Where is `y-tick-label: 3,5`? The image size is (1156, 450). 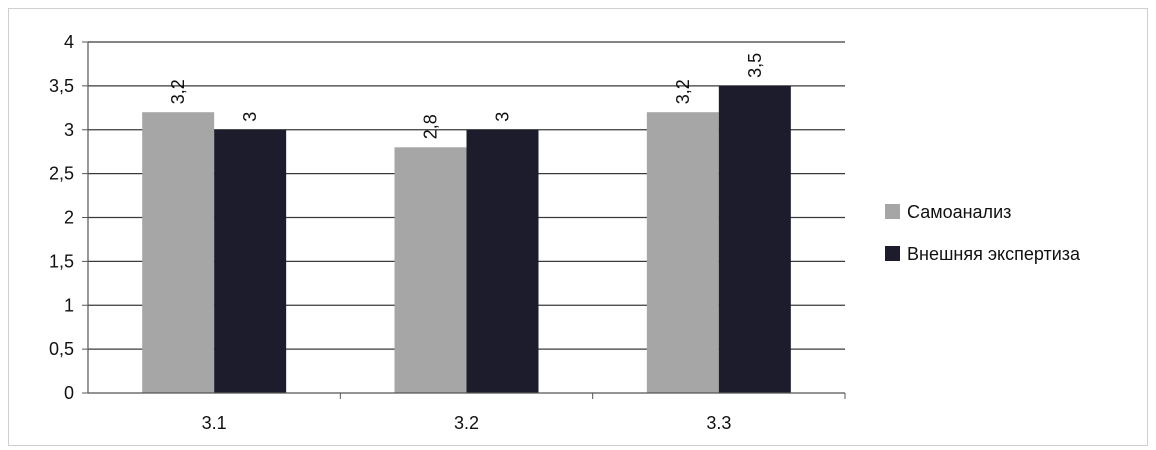 y-tick-label: 3,5 is located at coordinates (61, 86).